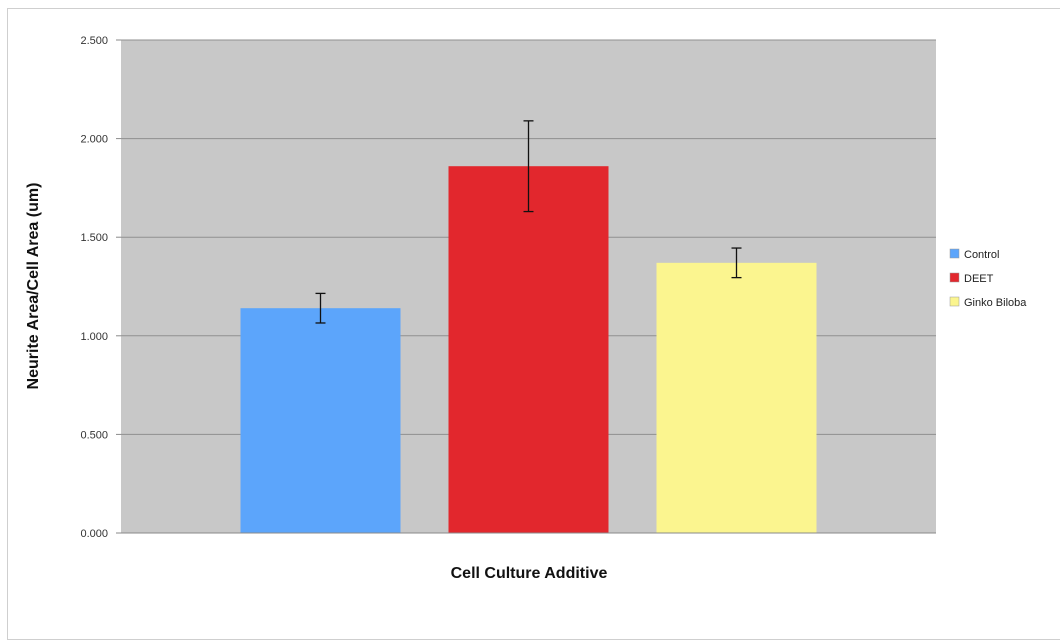 Image resolution: width=1060 pixels, height=643 pixels. I want to click on y-tick-label: 2.500, so click(94, 41).